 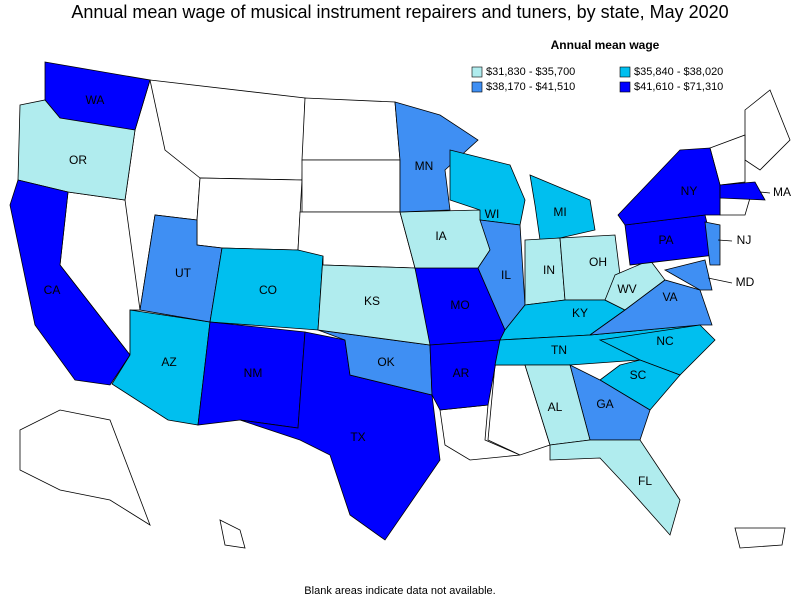 I want to click on state-label: TN, so click(x=559, y=350).